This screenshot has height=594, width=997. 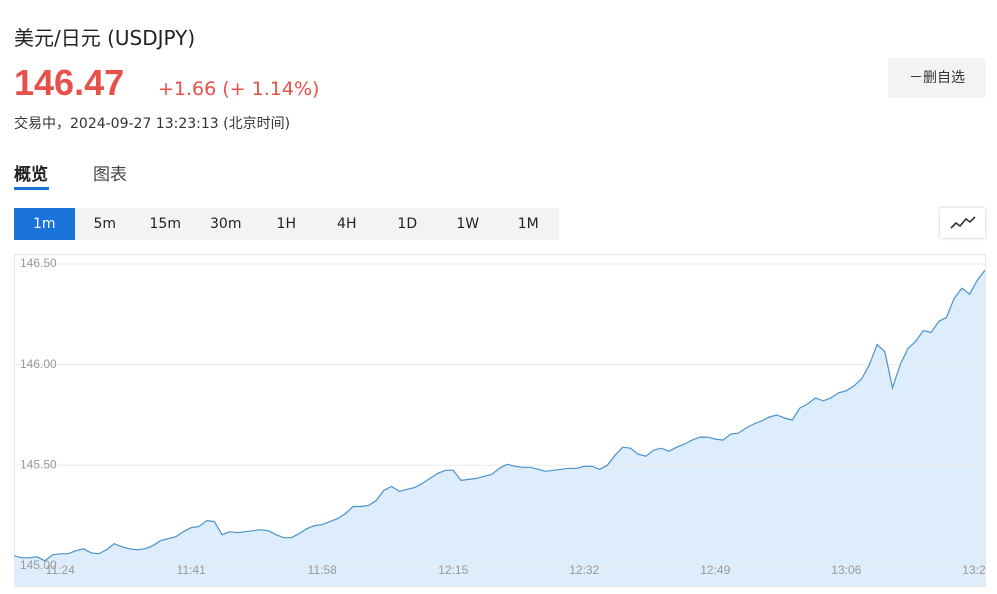 I want to click on interval-button: 30m, so click(x=226, y=224).